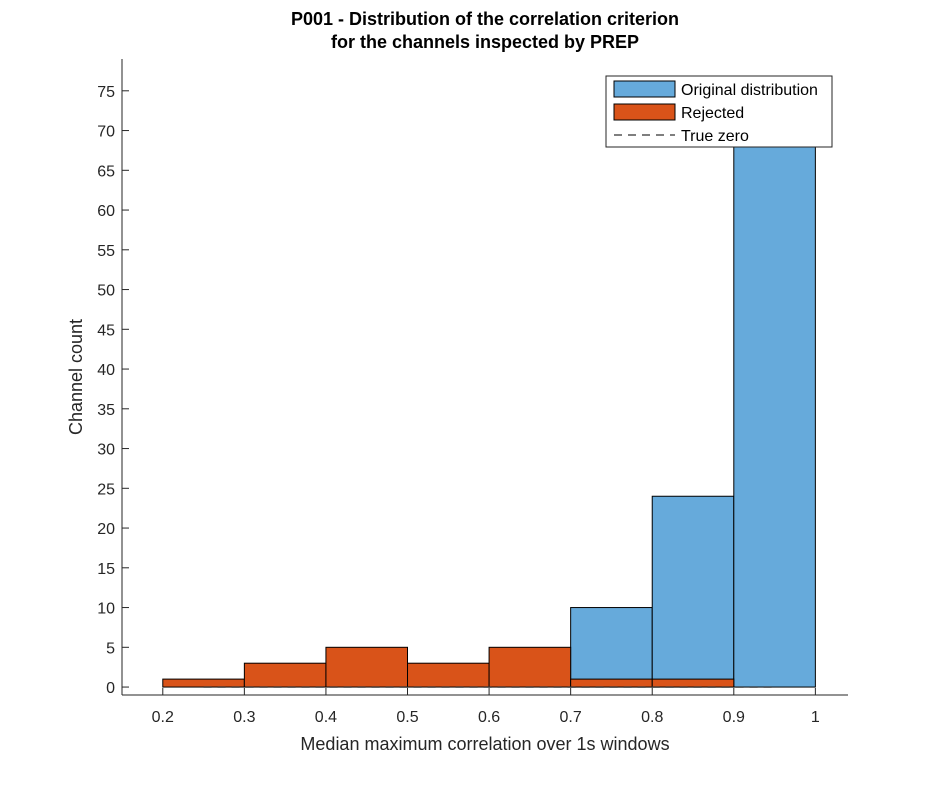  What do you see at coordinates (106, 450) in the screenshot?
I see `y-tick-label: 30` at bounding box center [106, 450].